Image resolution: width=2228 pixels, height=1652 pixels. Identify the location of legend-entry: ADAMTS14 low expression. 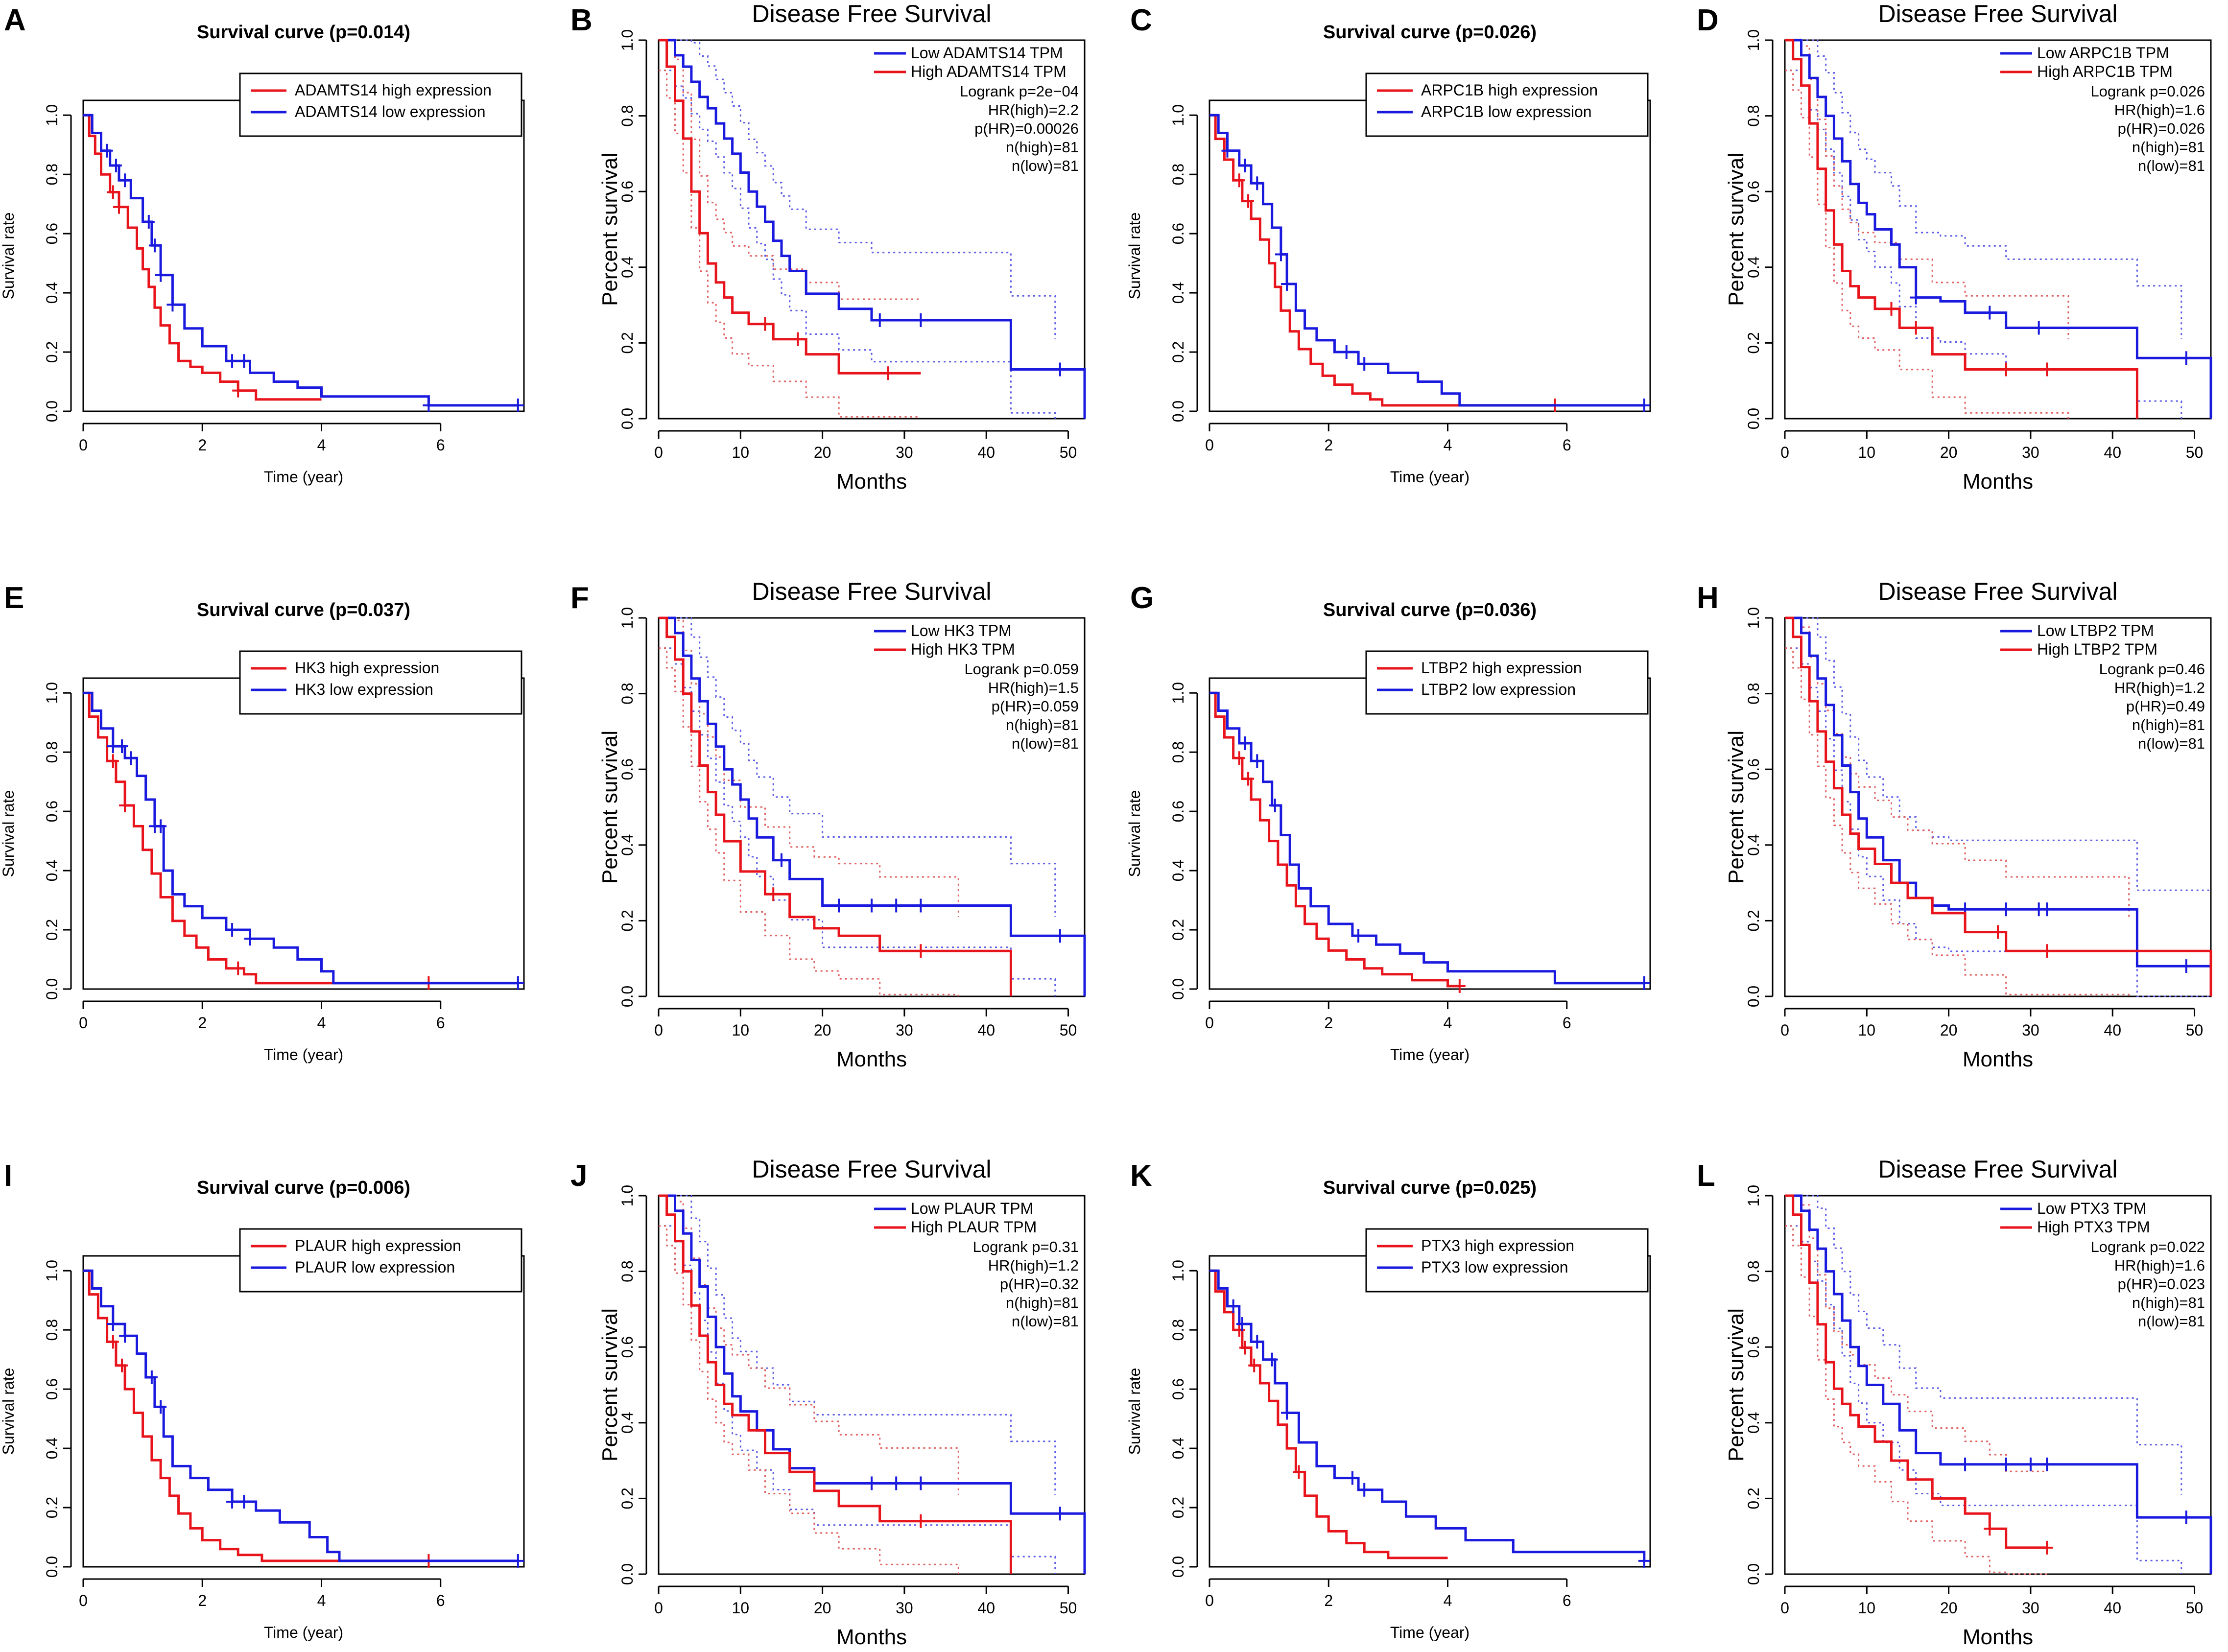
(390, 111).